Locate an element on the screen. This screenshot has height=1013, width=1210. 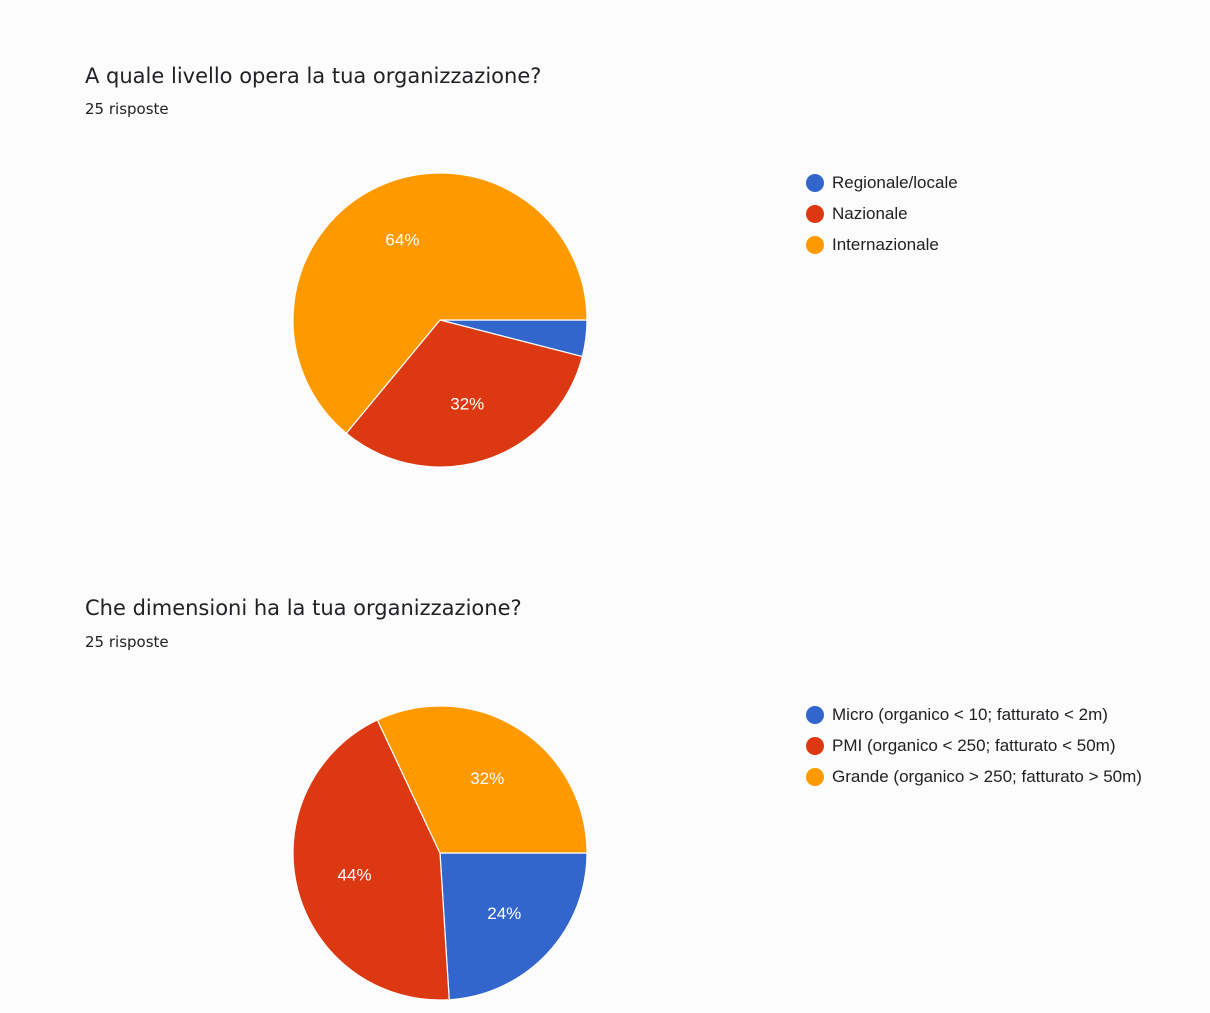
legend-label: Micro (organico < 10; fatturato < 2m) is located at coordinates (970, 714).